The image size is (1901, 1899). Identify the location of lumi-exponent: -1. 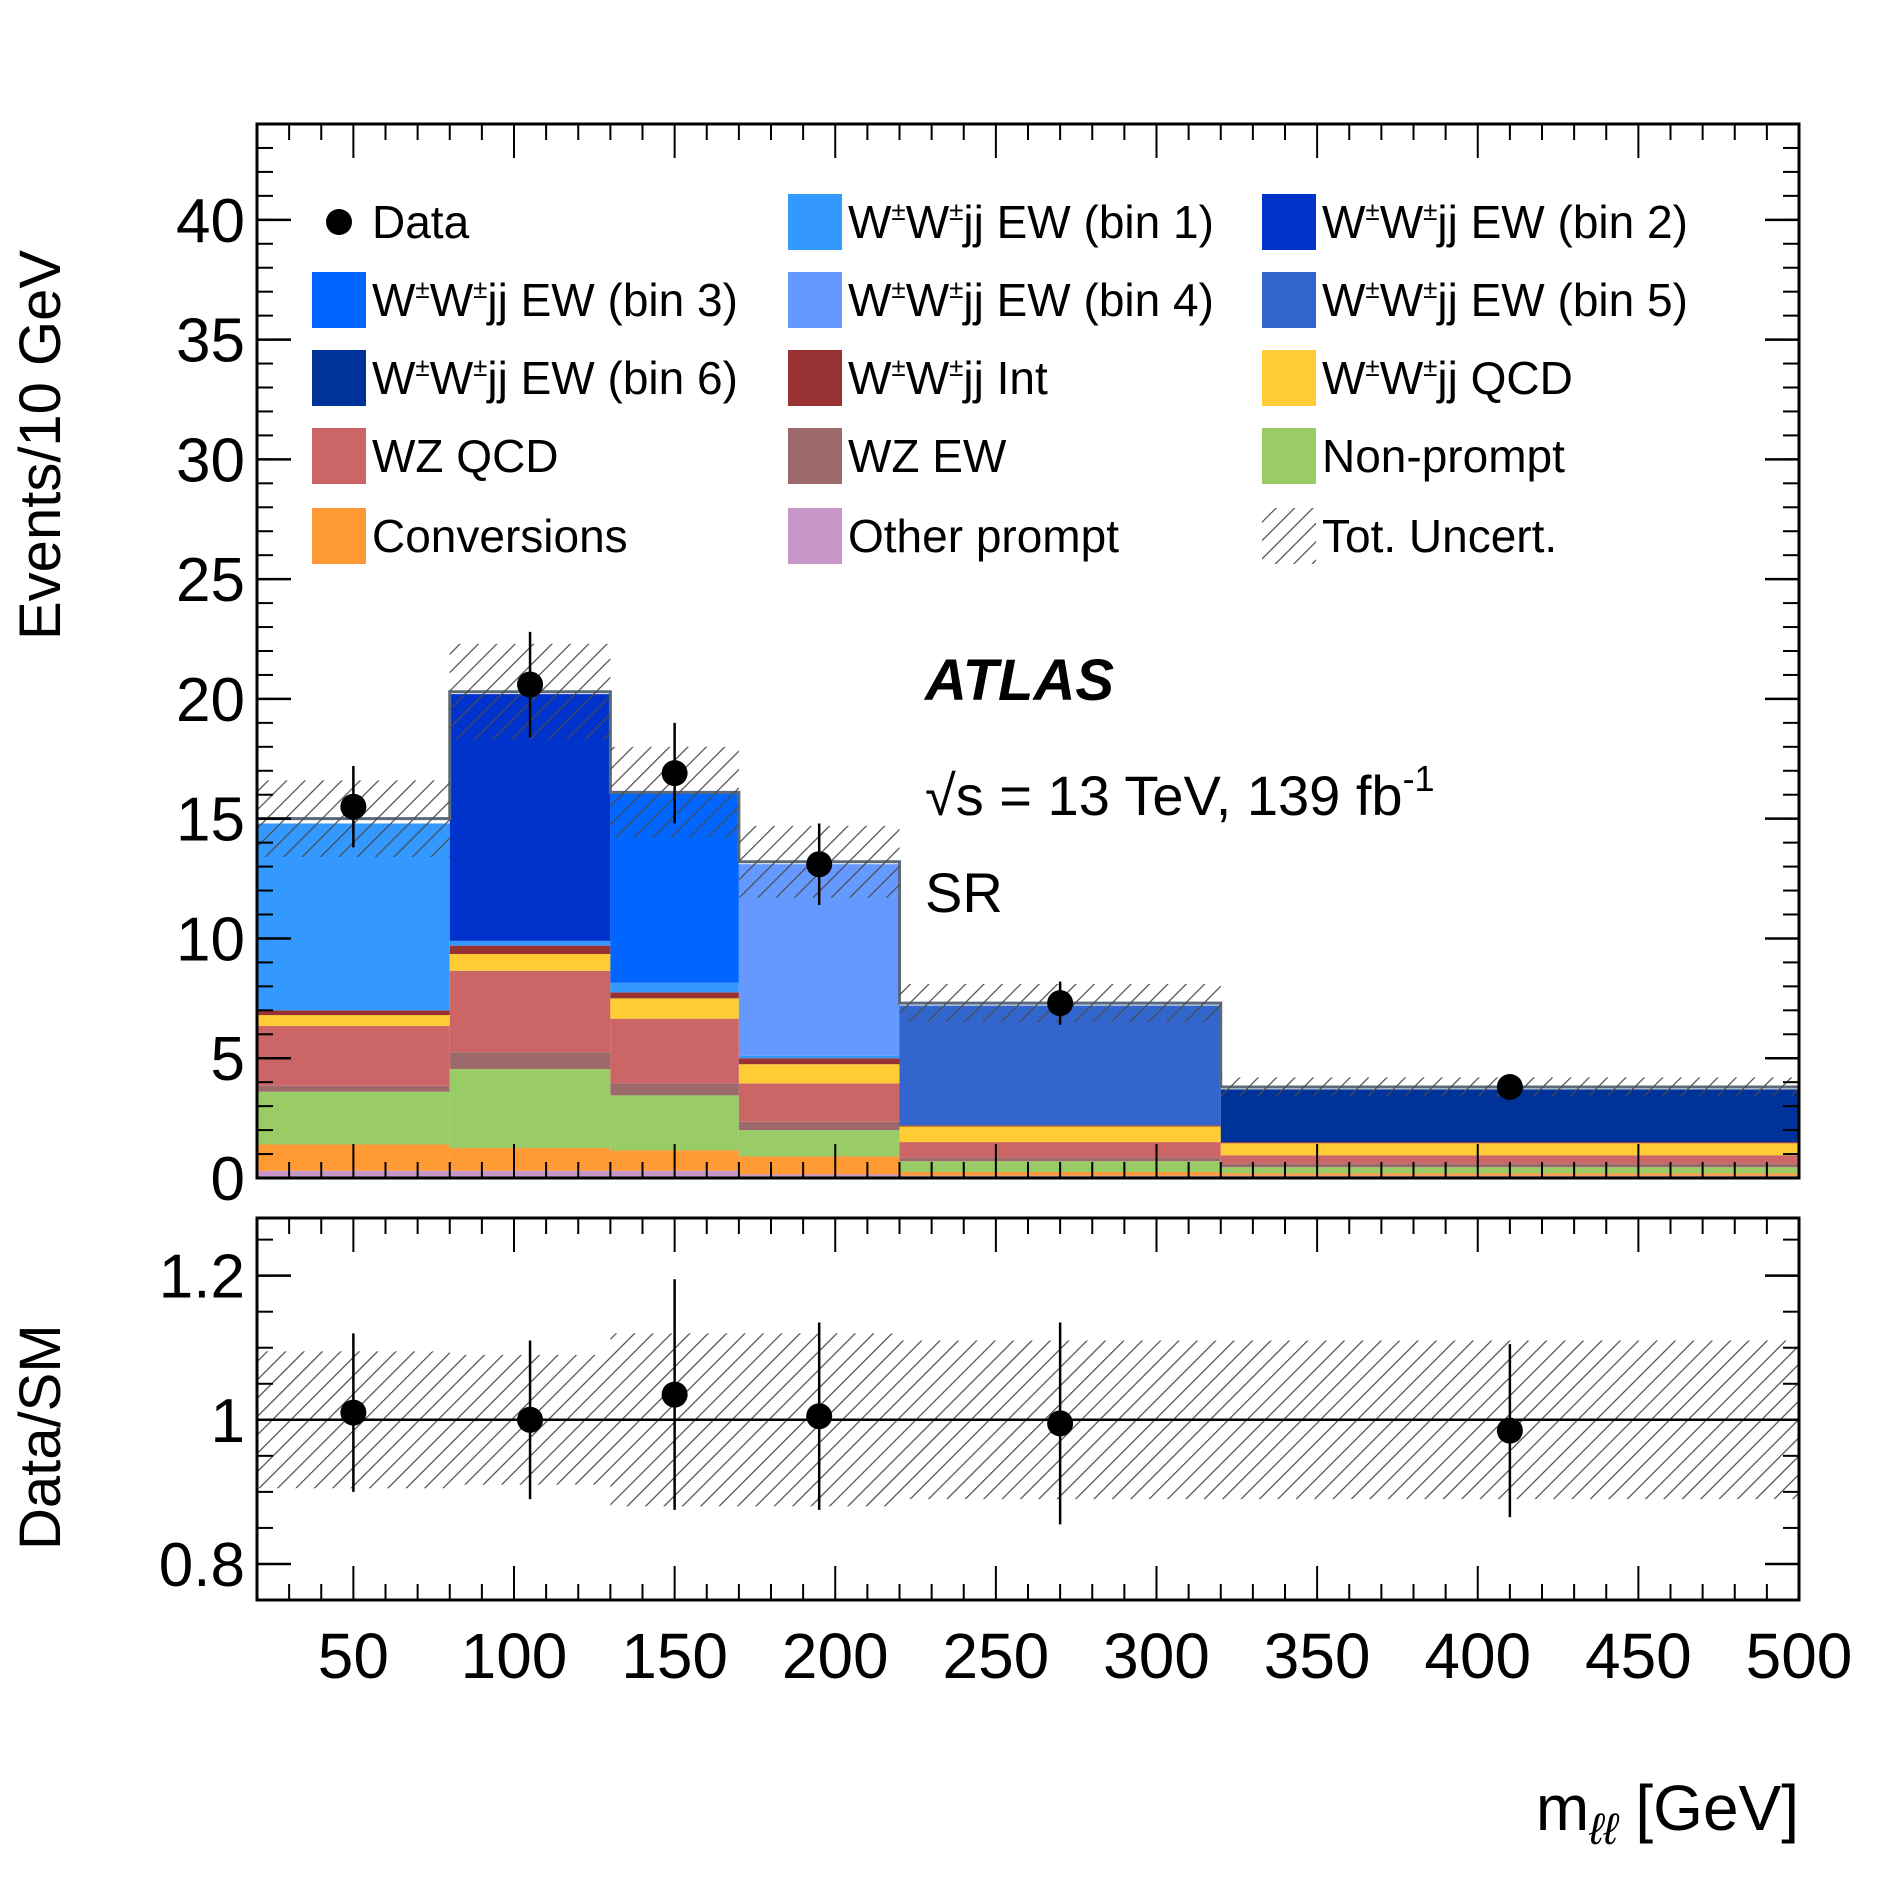
(1419, 778).